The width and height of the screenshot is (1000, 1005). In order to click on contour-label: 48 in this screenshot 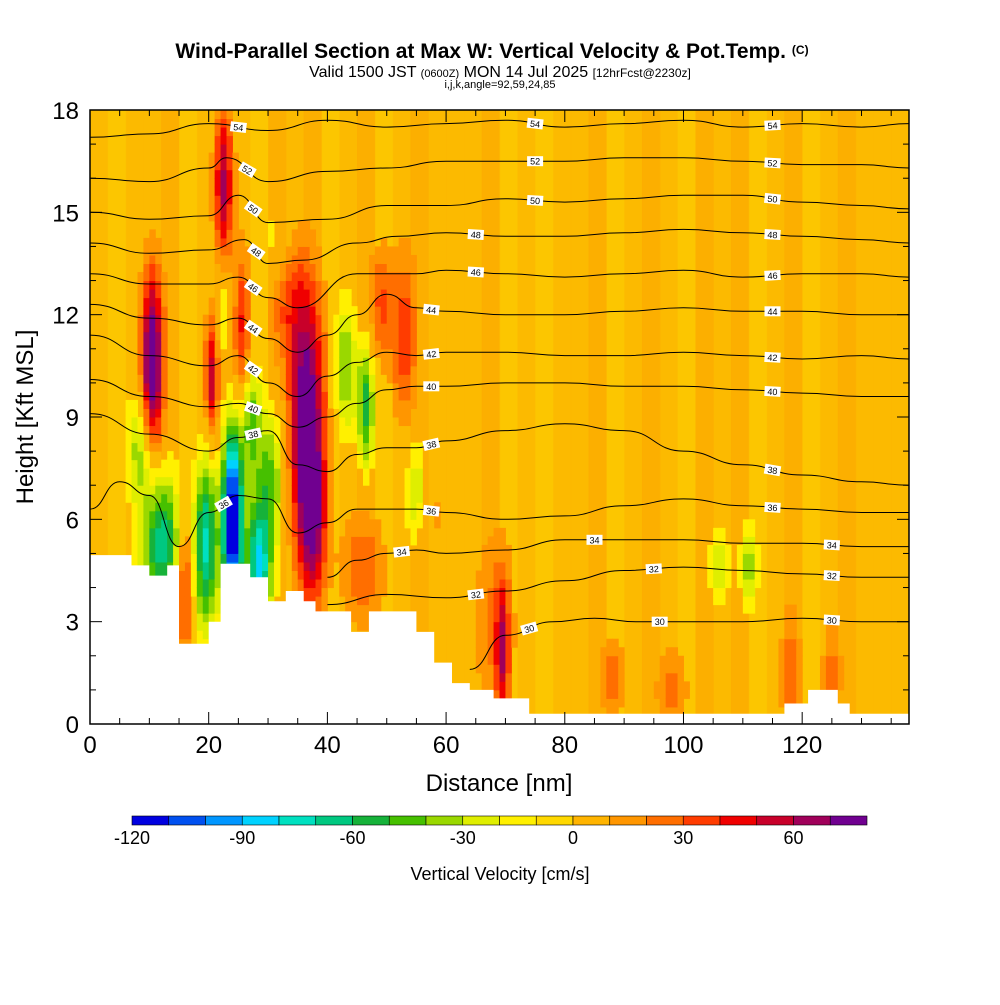, I will do `click(476, 234)`.